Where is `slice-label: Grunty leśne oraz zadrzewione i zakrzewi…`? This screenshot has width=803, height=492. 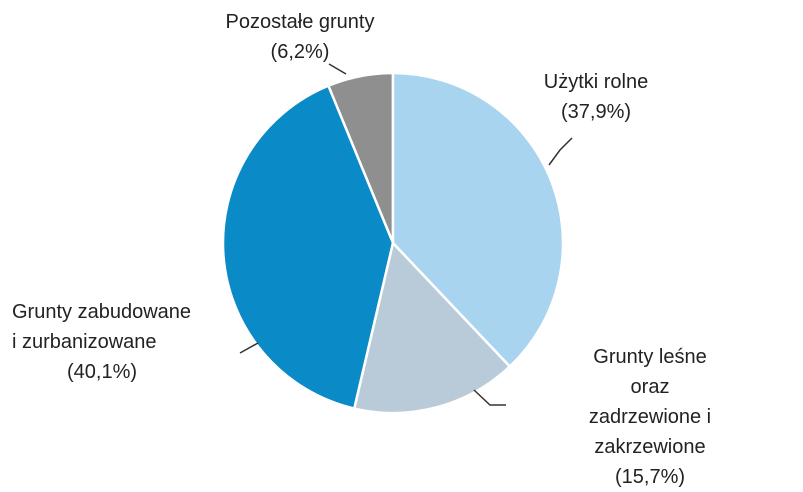 slice-label: Grunty leśne oraz zadrzewione i zakrzewi… is located at coordinates (650, 417).